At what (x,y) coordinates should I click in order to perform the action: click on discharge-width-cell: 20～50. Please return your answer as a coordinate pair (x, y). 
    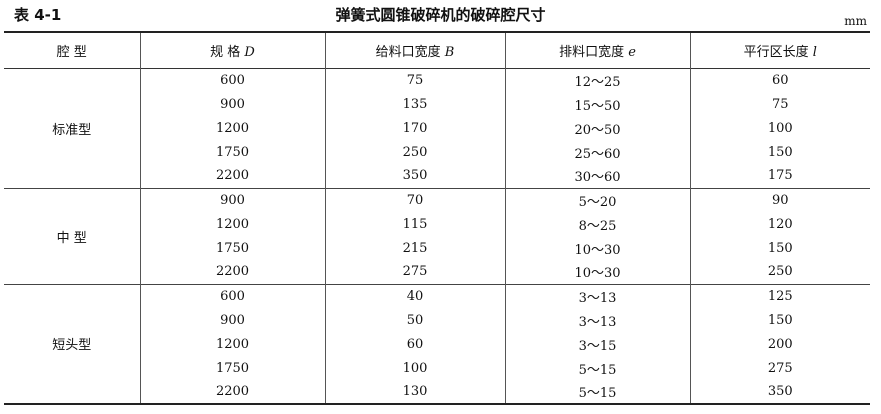
    Looking at the image, I should click on (597, 128).